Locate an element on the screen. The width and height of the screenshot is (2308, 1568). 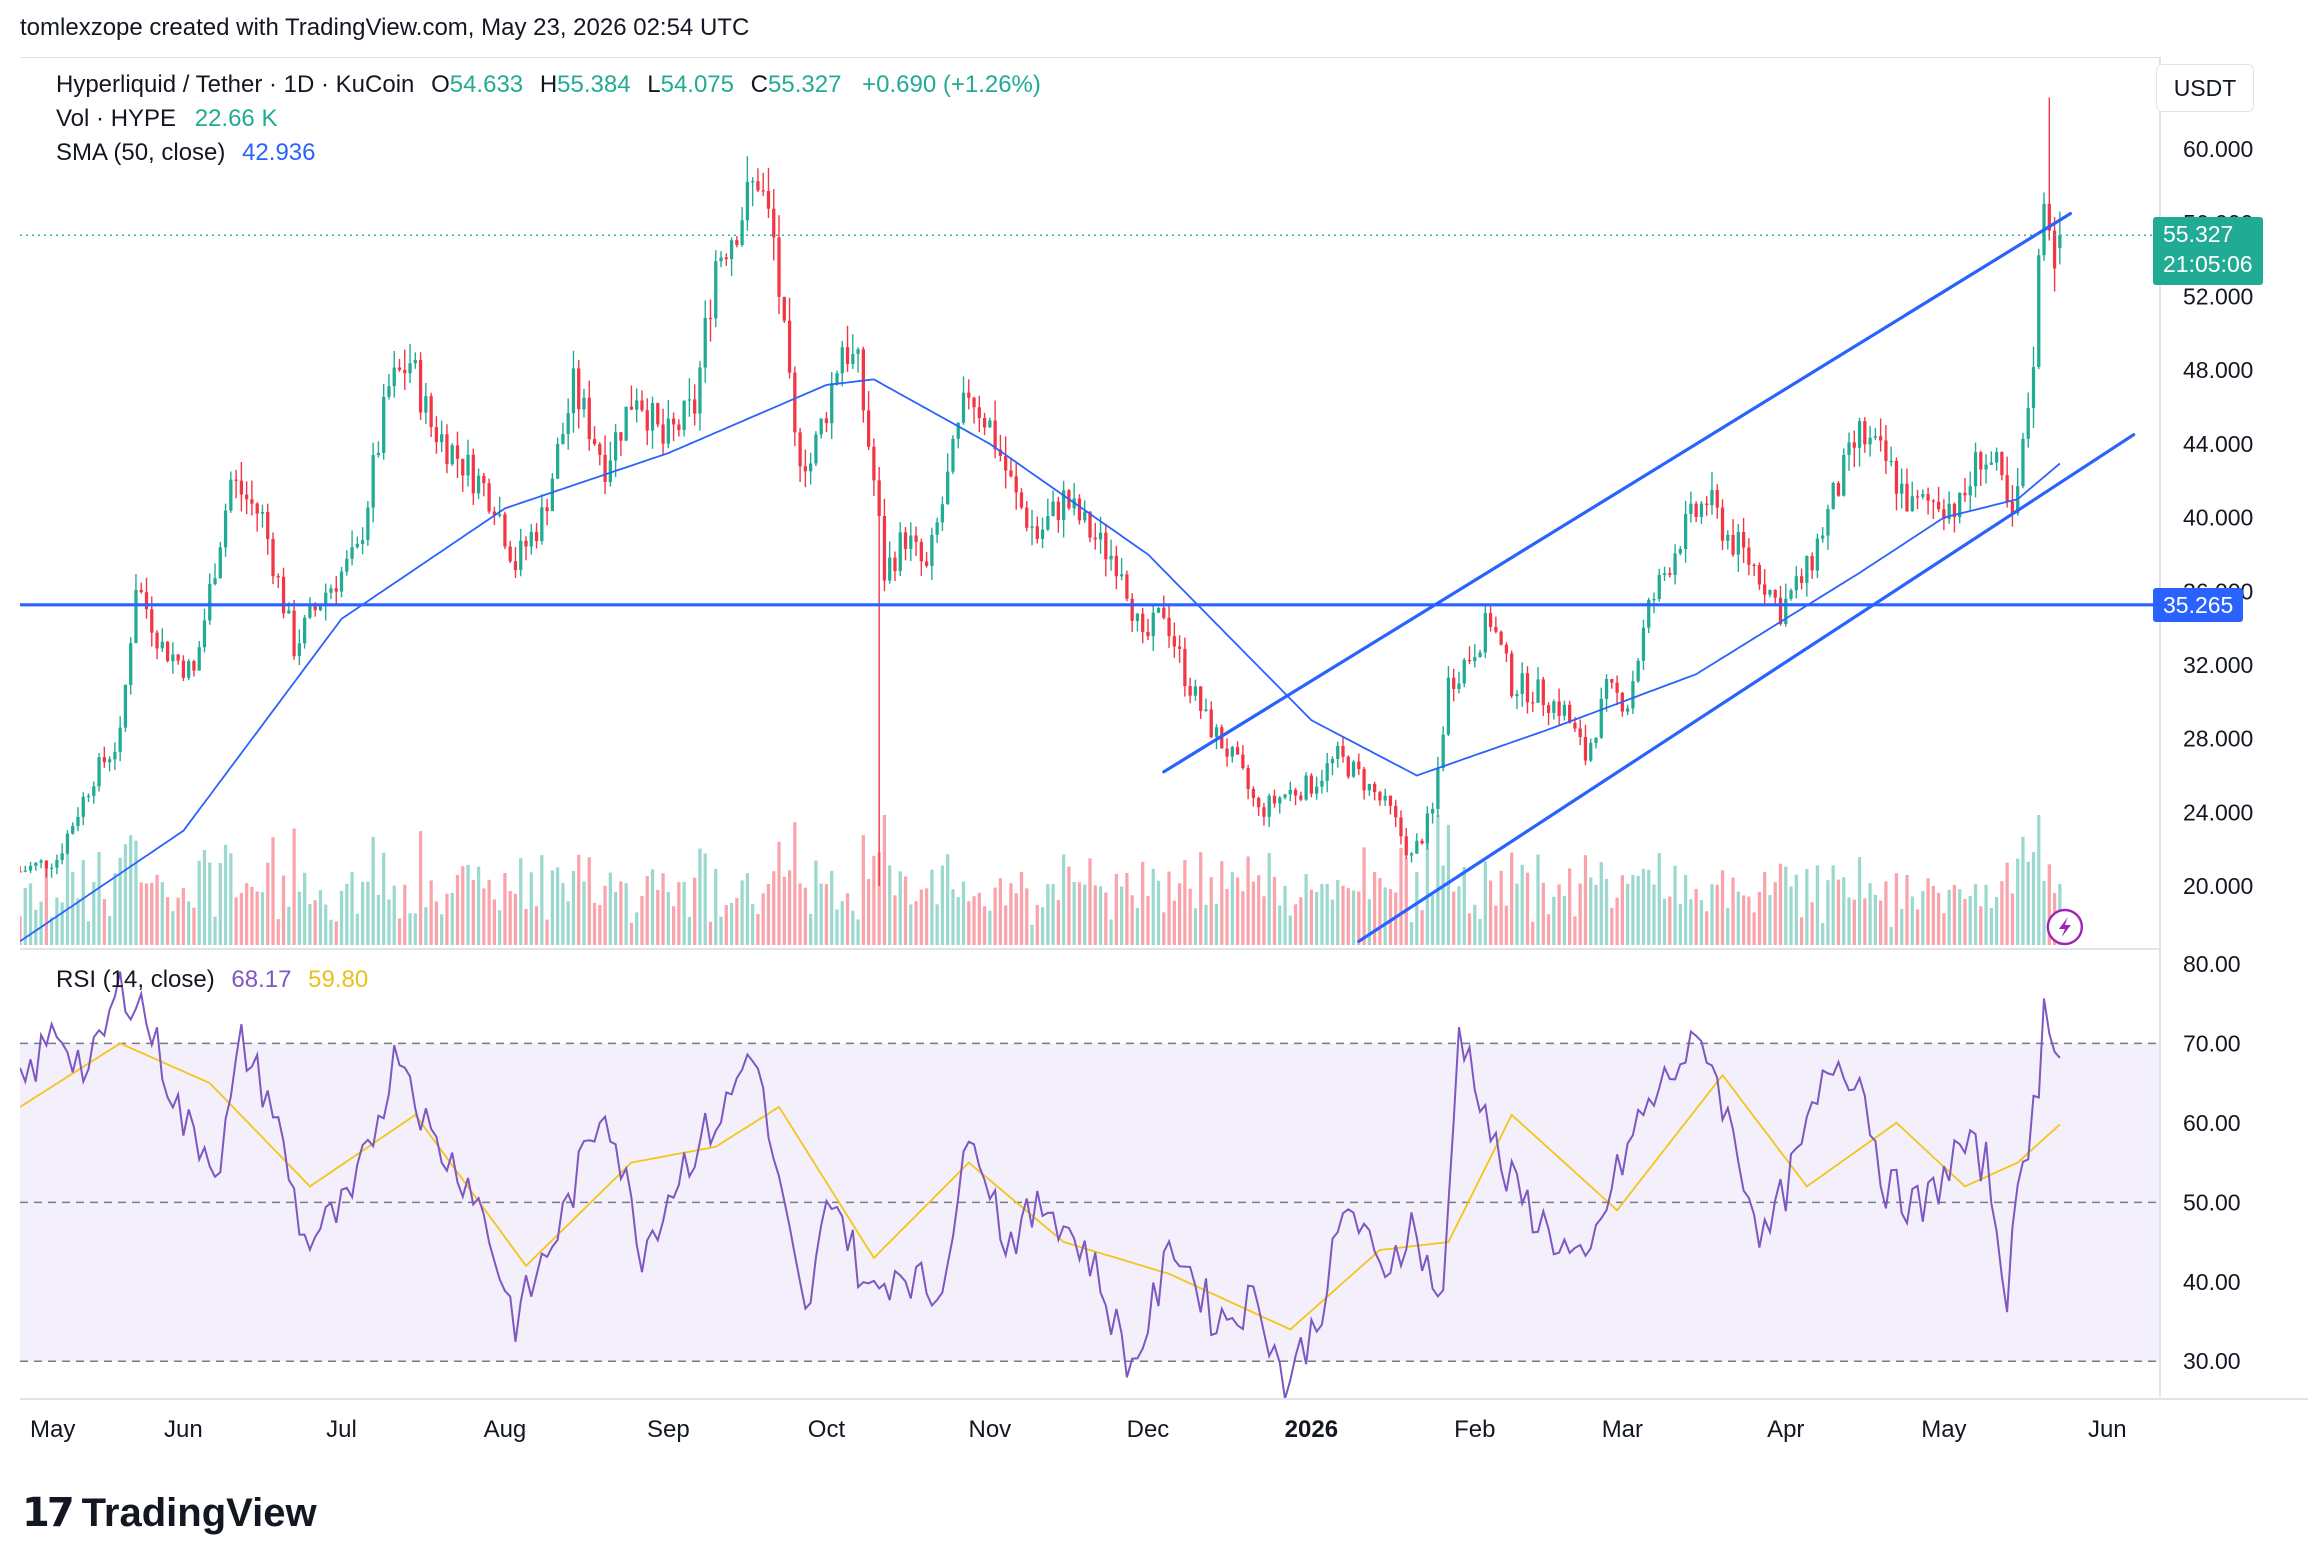
sma-legend: SMA (50, close) 42.936 is located at coordinates (185, 153).